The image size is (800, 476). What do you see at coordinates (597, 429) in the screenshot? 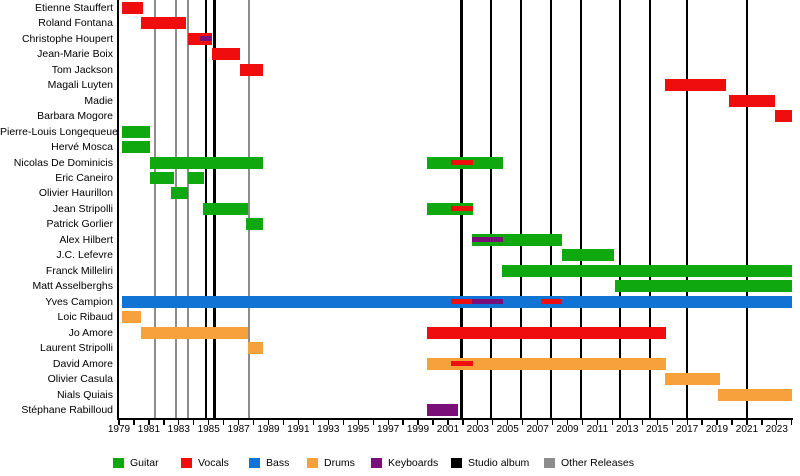
I see `x-axis-label: 2011` at bounding box center [597, 429].